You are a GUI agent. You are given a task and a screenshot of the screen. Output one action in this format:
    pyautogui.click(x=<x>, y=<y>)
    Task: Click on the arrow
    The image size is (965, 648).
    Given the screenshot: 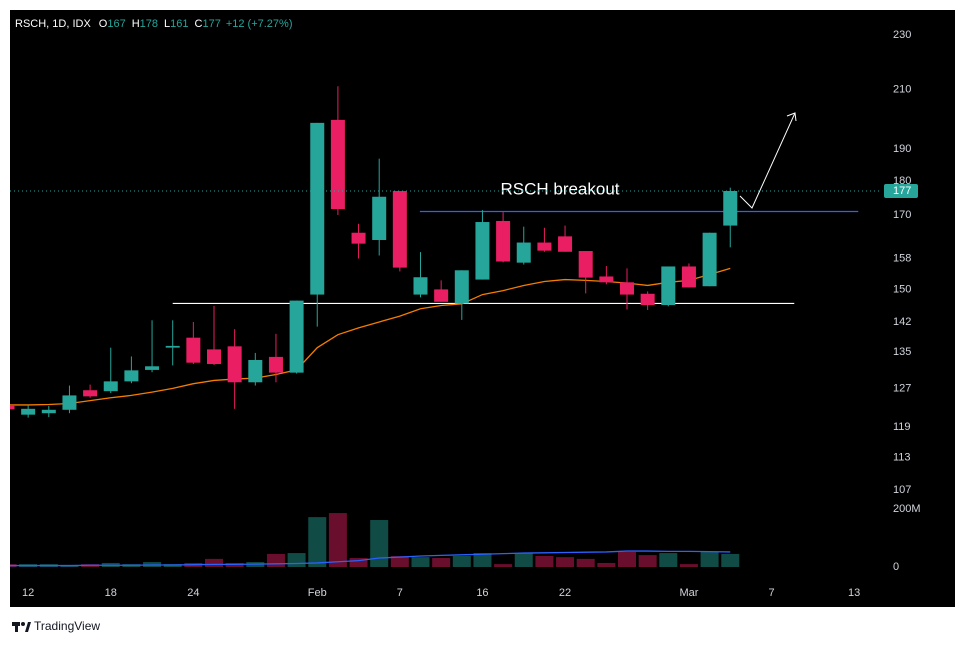 What is the action you would take?
    pyautogui.click(x=767, y=160)
    